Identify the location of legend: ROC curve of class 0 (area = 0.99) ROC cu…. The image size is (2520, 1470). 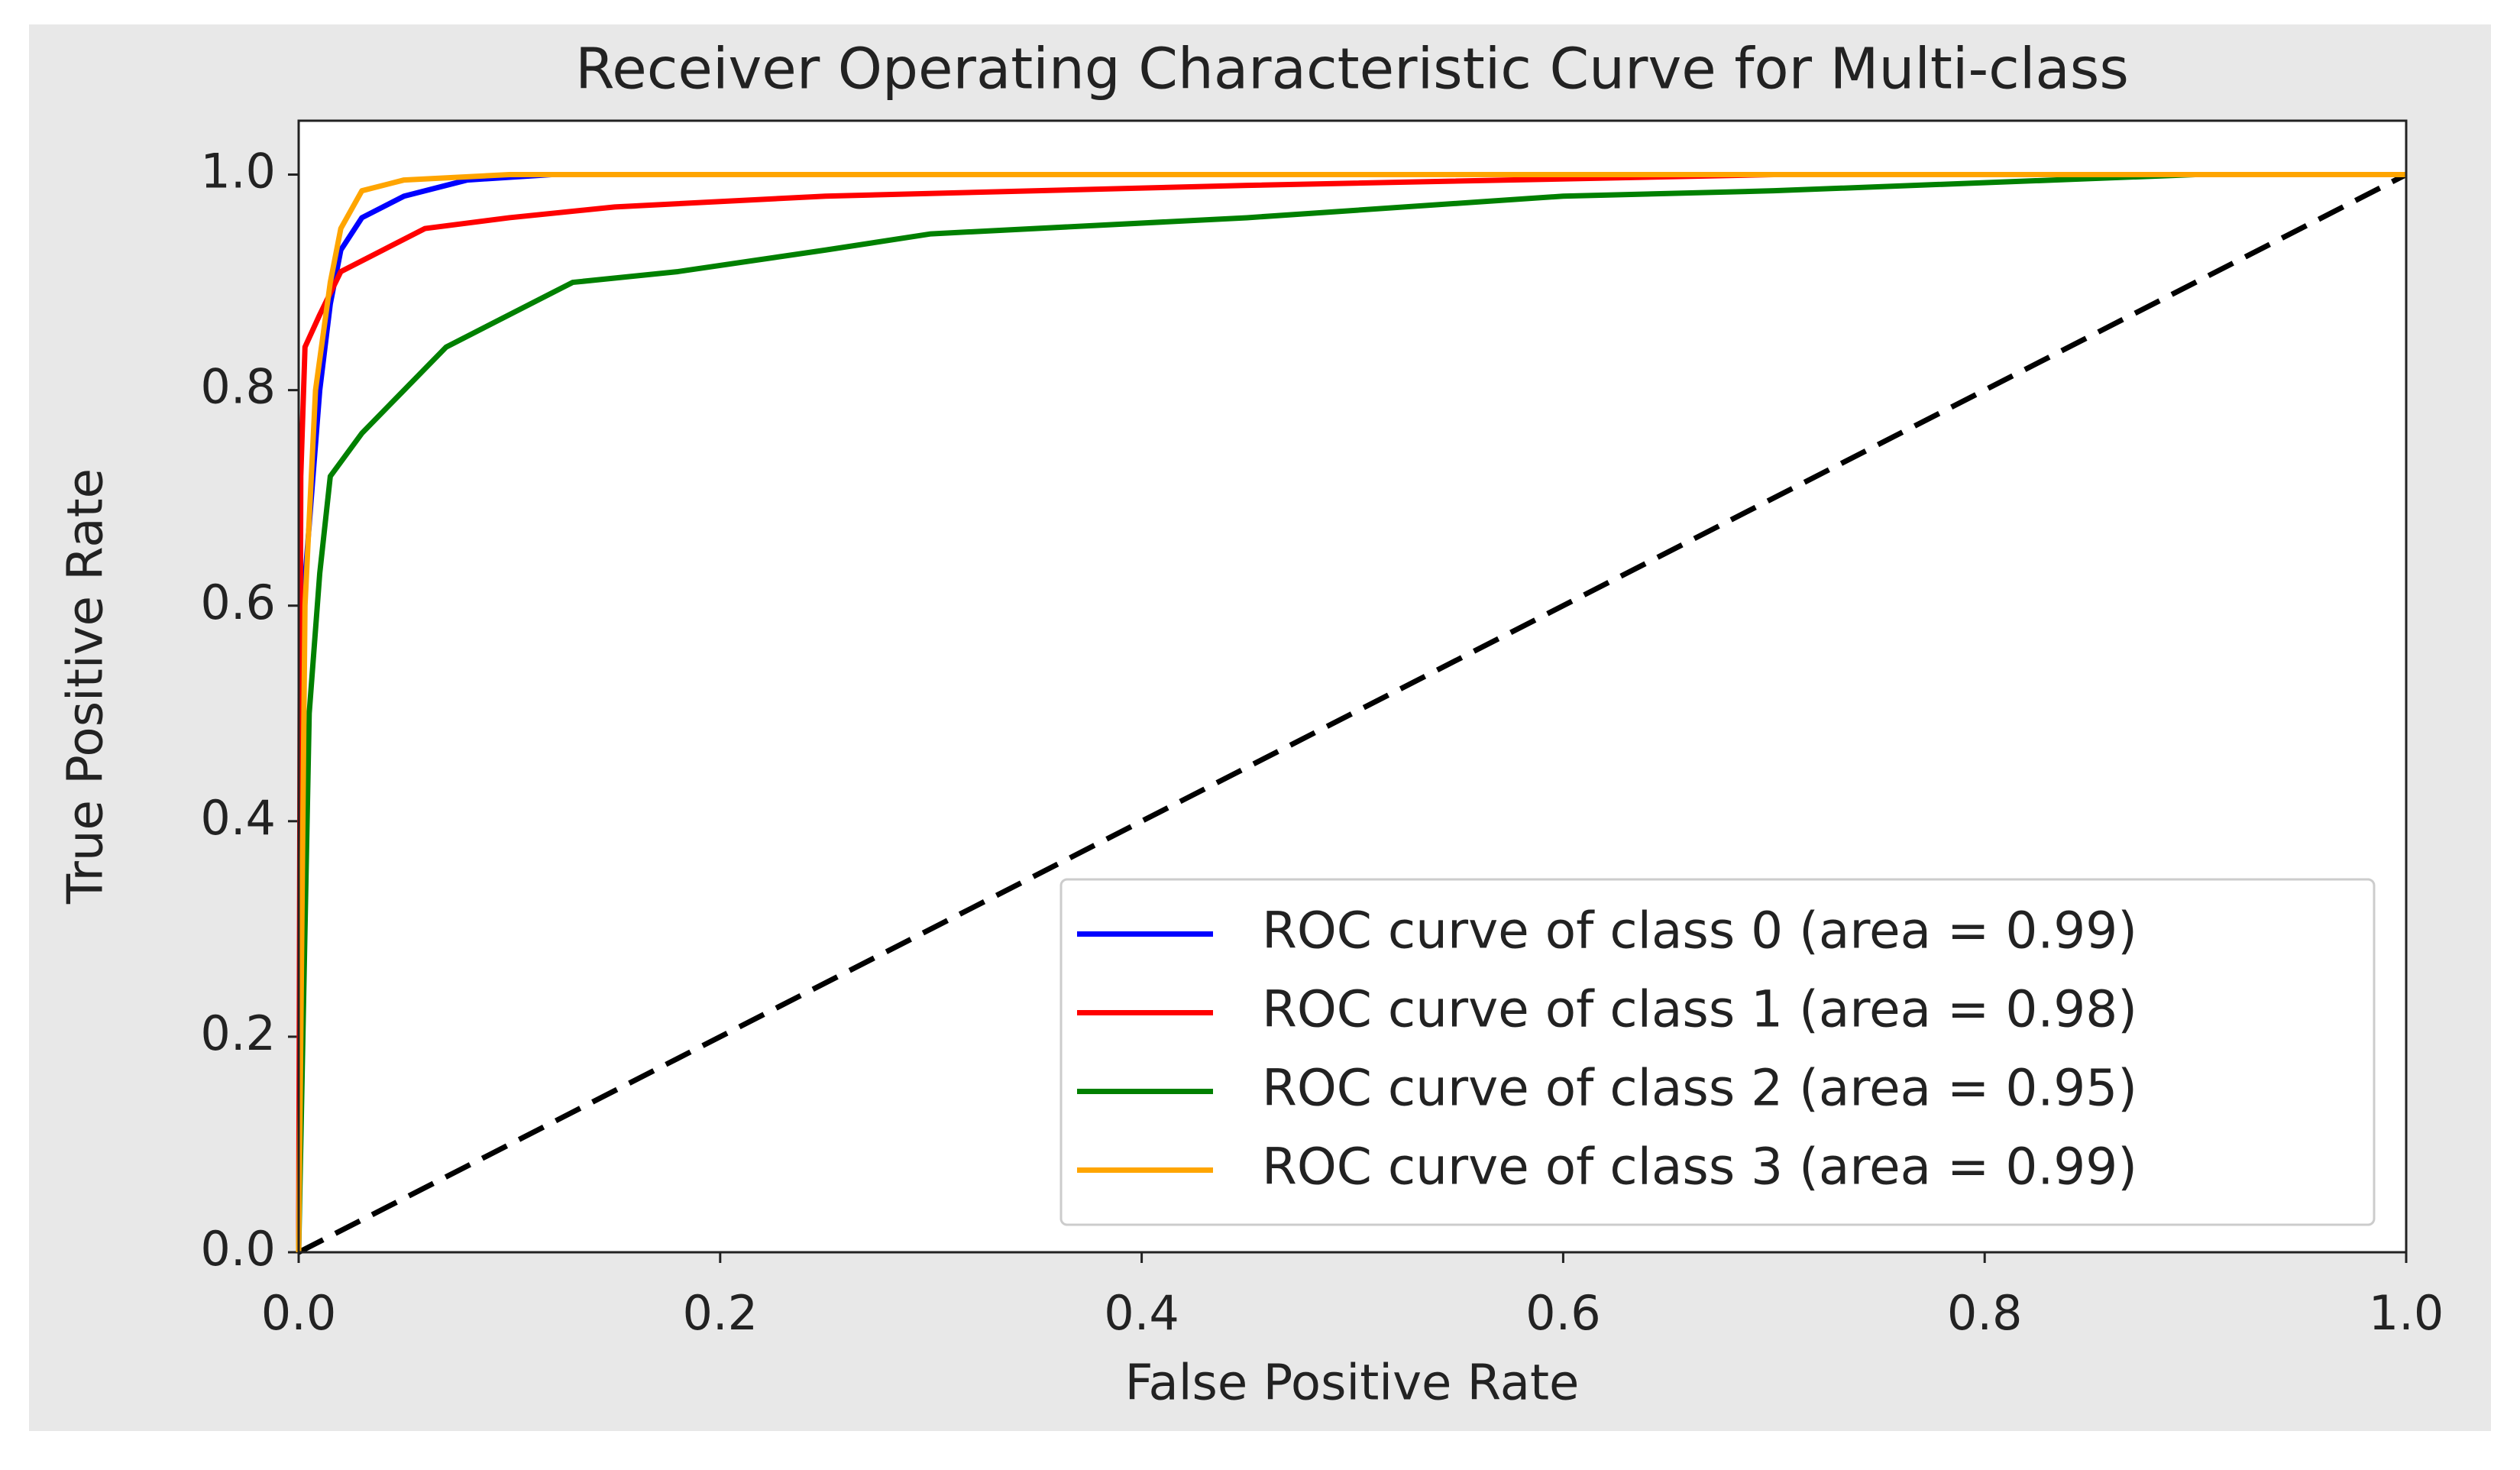
(1718, 1052).